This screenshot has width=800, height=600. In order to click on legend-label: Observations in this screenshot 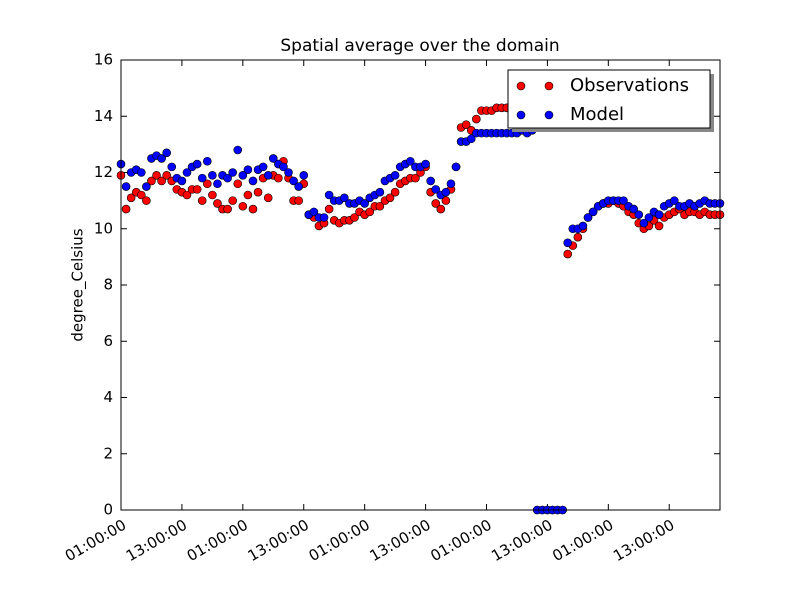, I will do `click(629, 85)`.